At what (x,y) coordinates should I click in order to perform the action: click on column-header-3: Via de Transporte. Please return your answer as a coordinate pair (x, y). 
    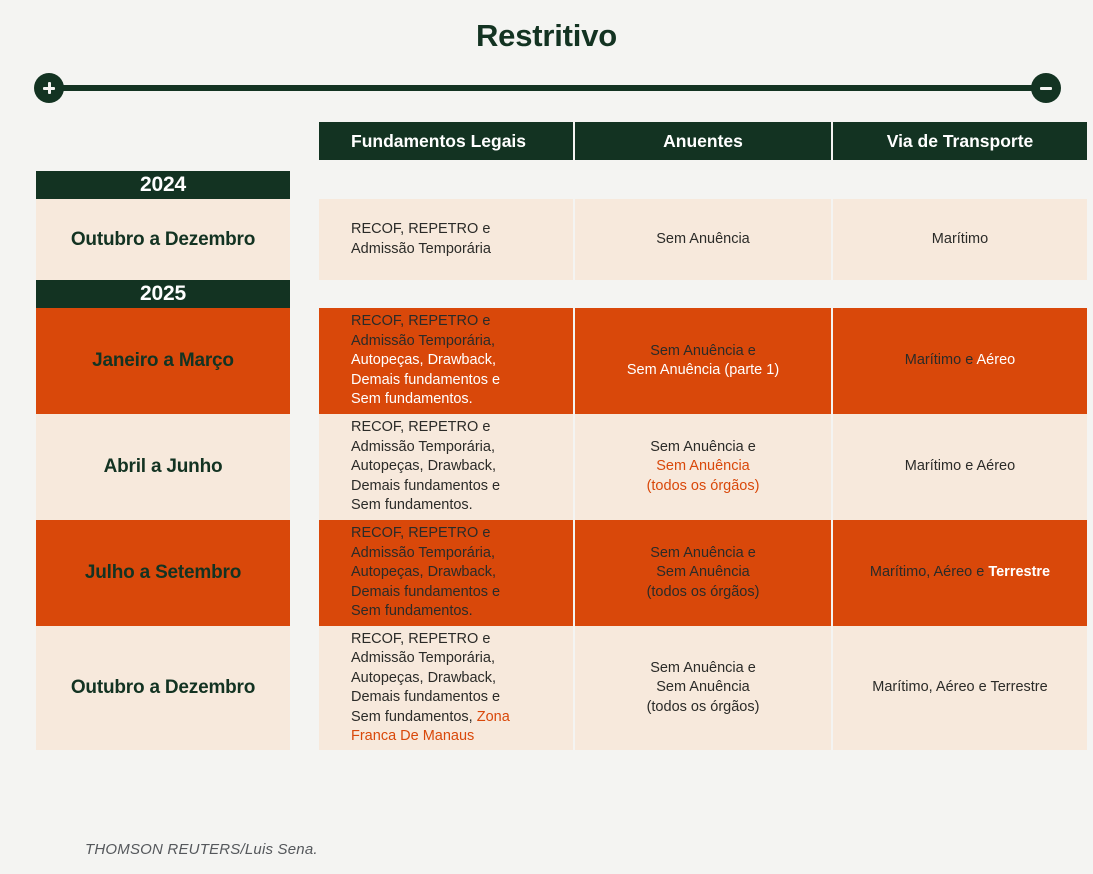
    Looking at the image, I should click on (960, 141).